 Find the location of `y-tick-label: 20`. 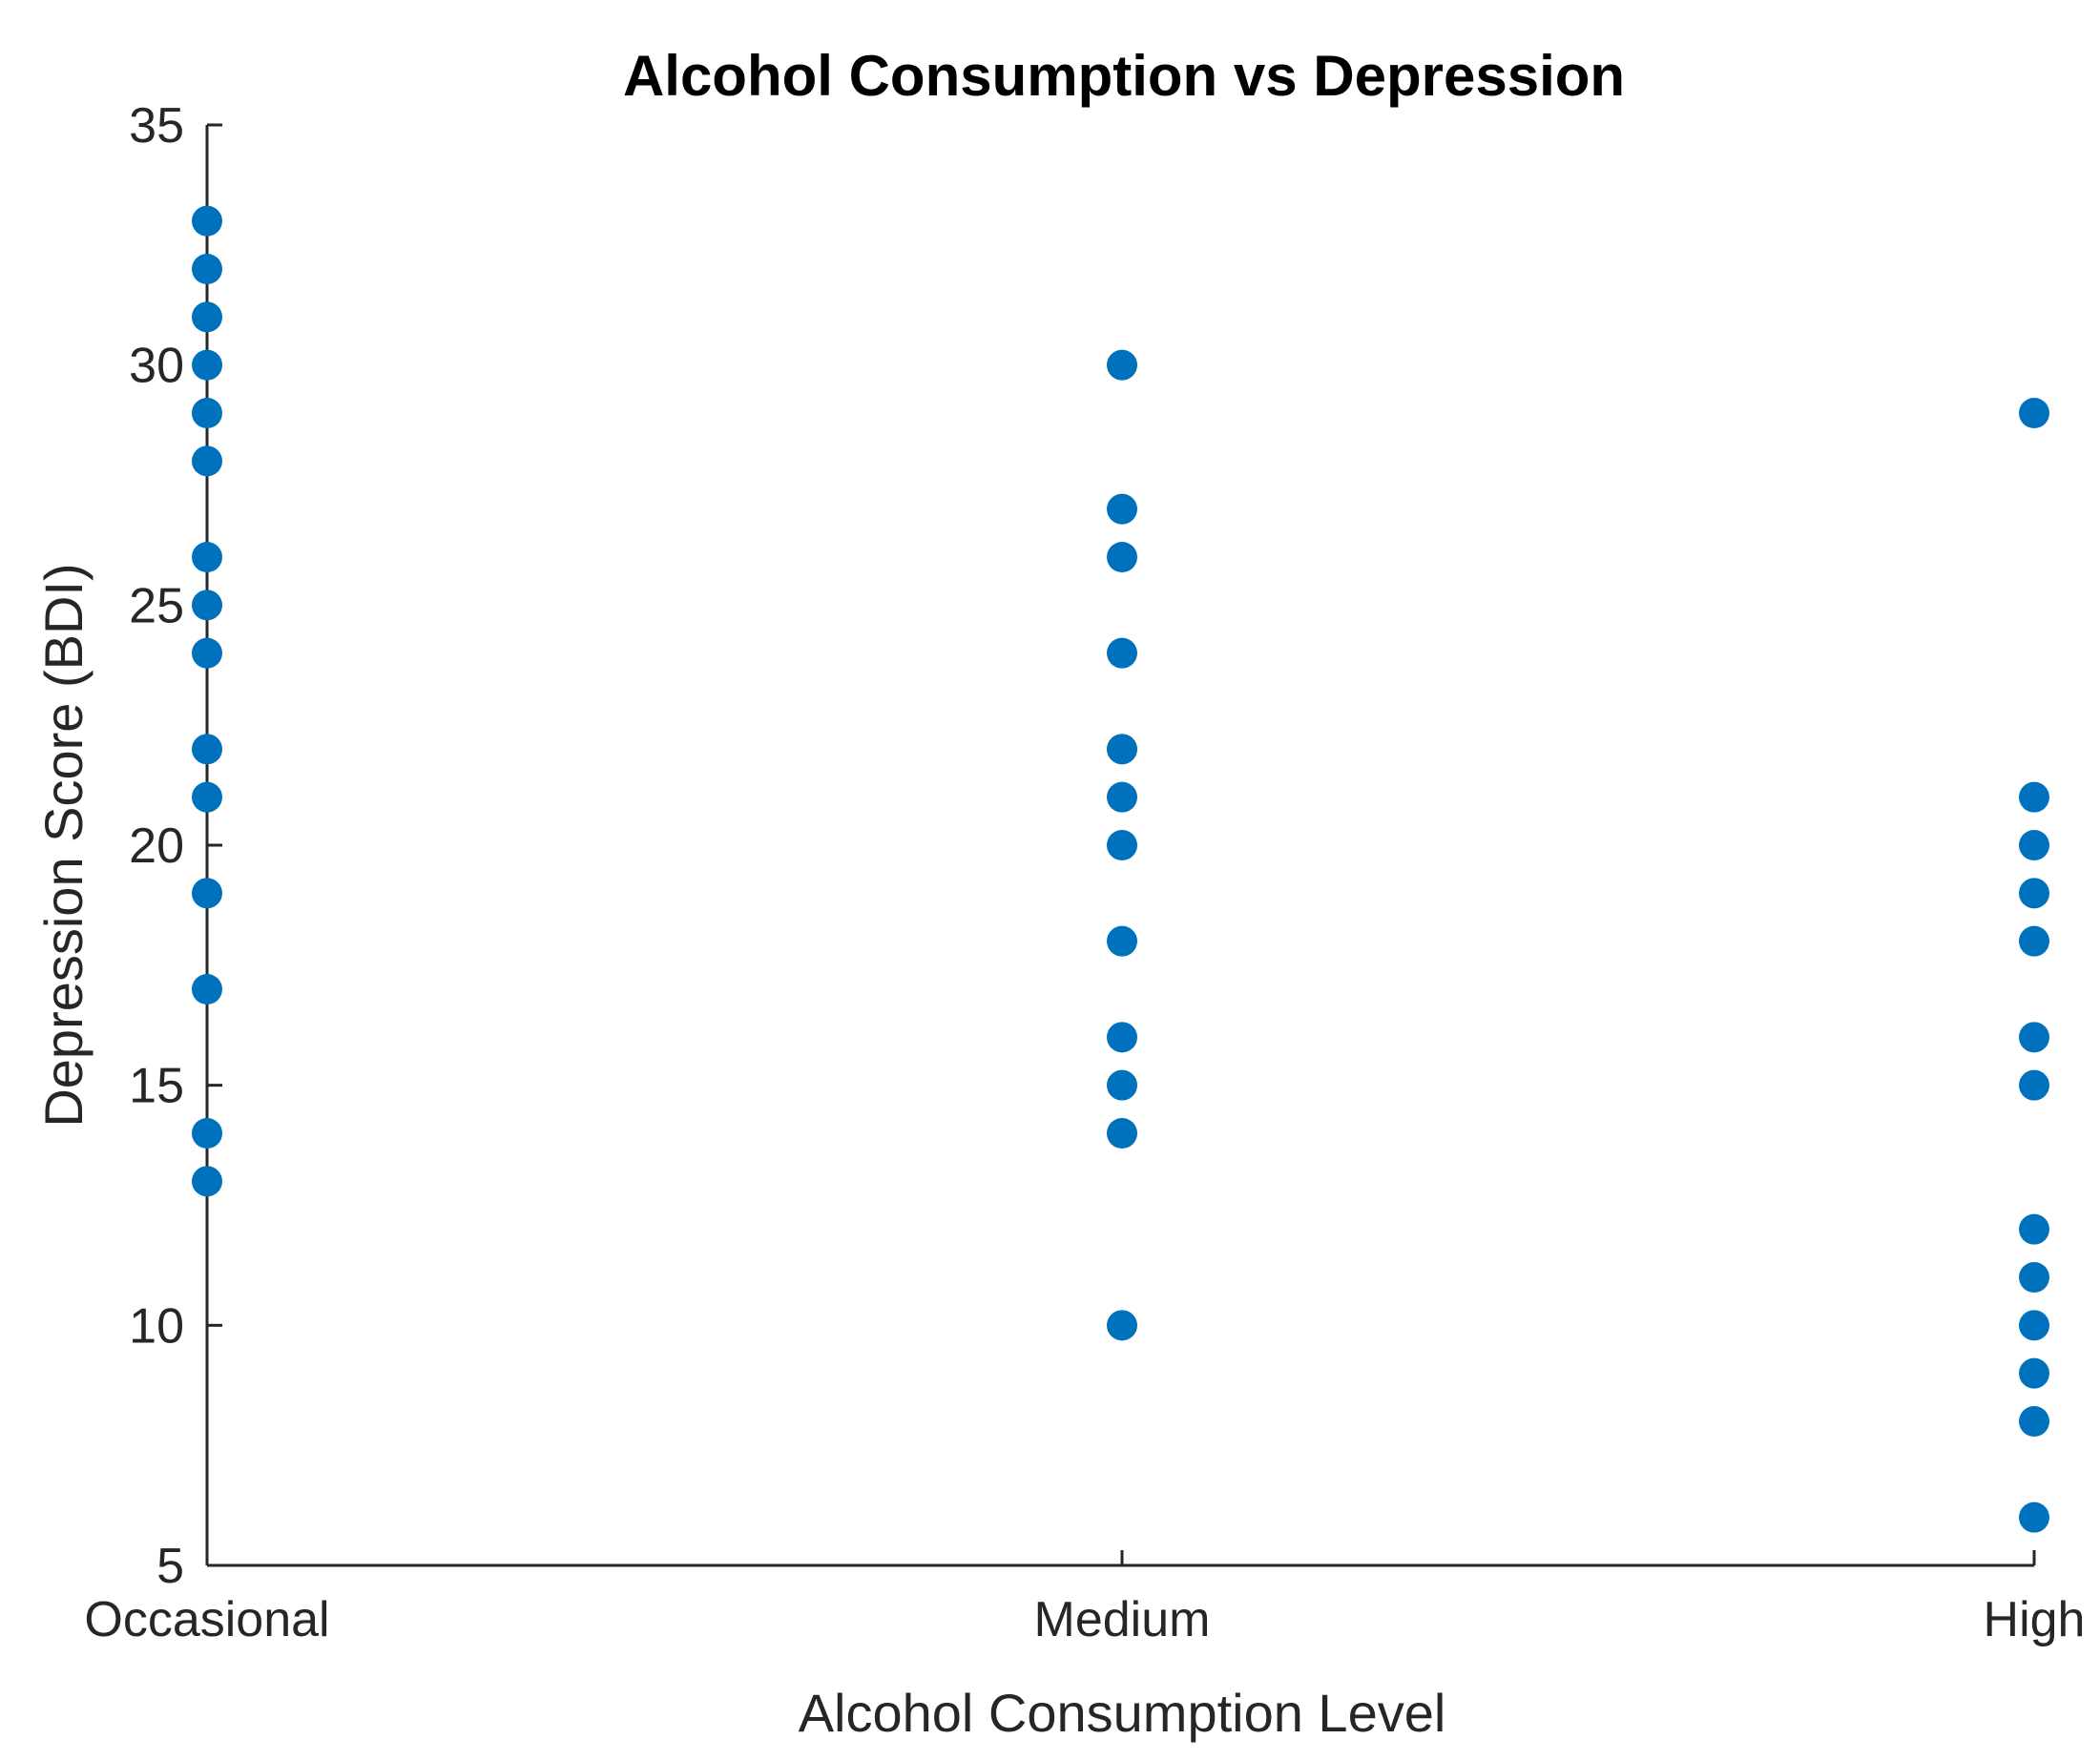

y-tick-label: 20 is located at coordinates (157, 846).